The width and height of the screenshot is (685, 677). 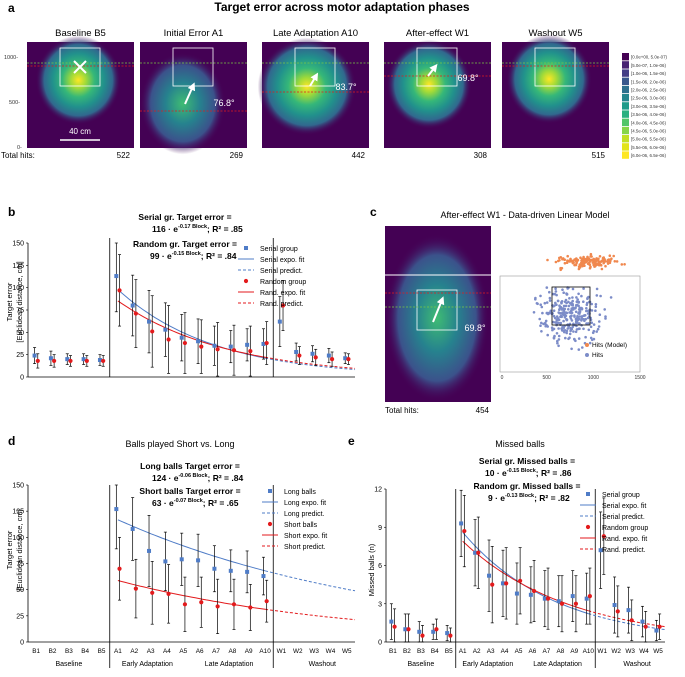 I want to click on cross-stroke, so click(x=80, y=67).